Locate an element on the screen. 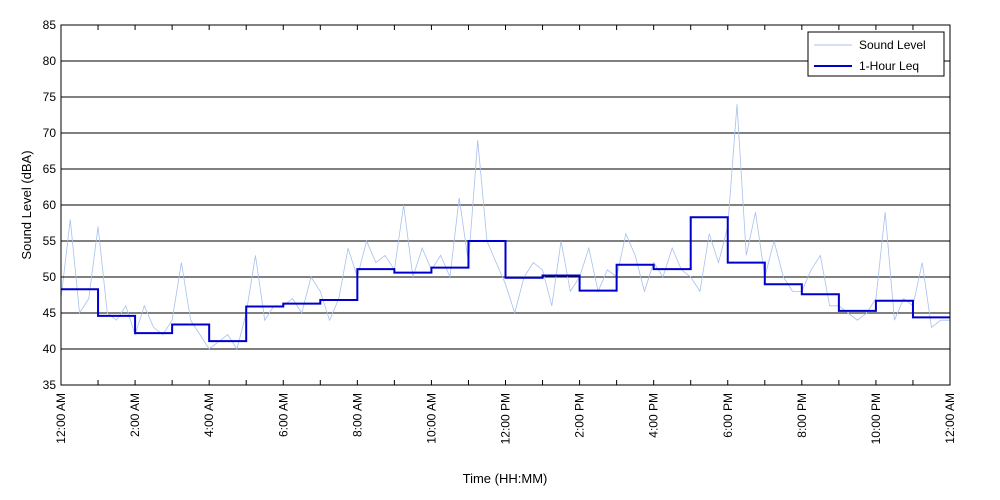 This screenshot has width=1000, height=500. x-tick-label-14: 2:00 PM is located at coordinates (580, 415).